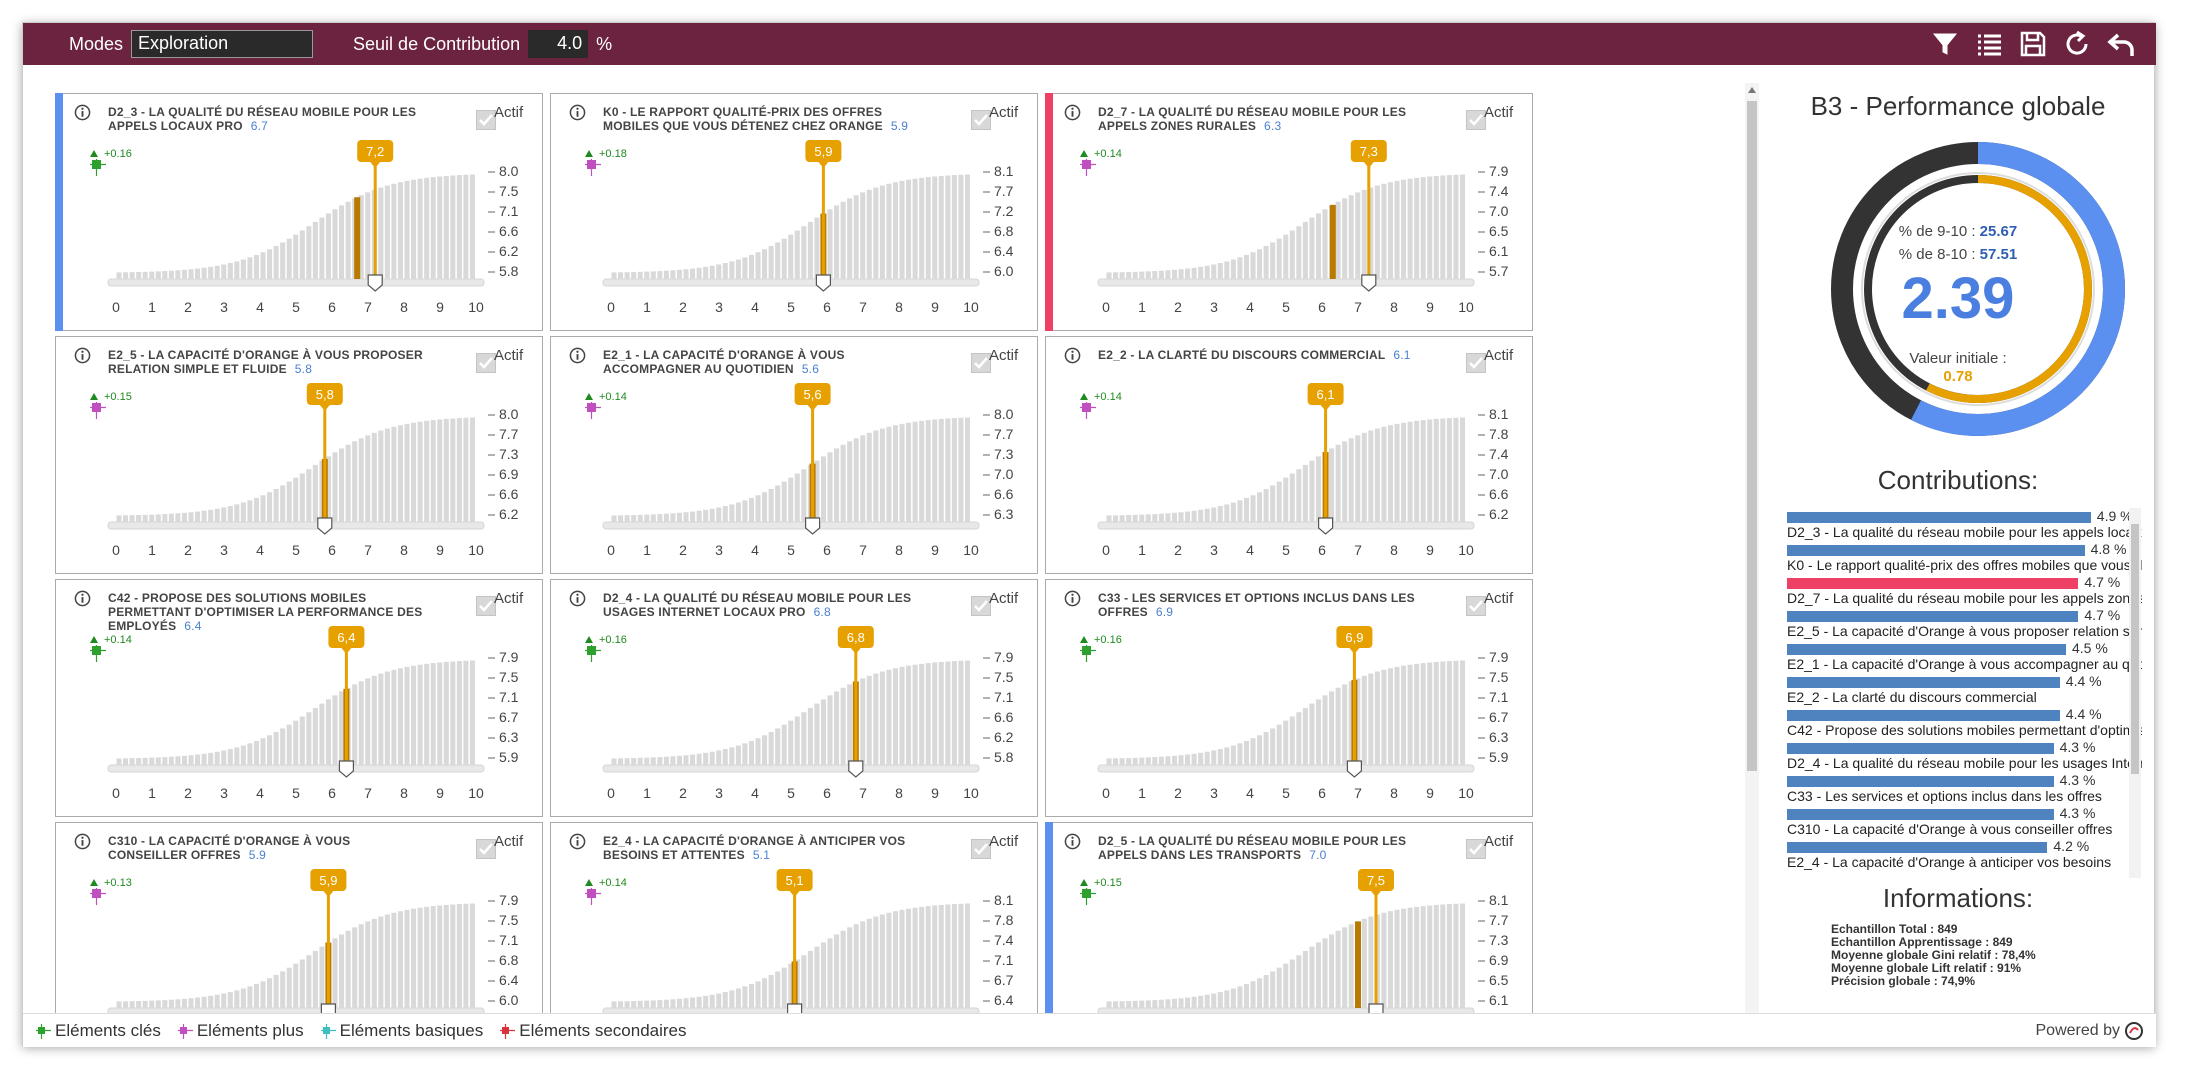 Image resolution: width=2200 pixels, height=1090 pixels. I want to click on save-icon, so click(2033, 44).